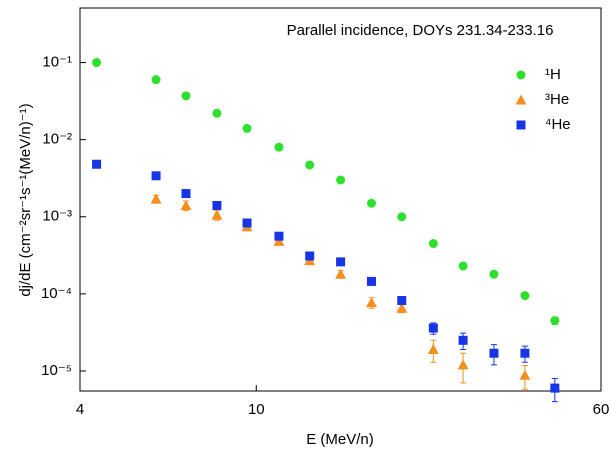 The height and width of the screenshot is (459, 611). Describe the element at coordinates (57, 139) in the screenshot. I see `y-tick-label: 10⁻²` at that location.